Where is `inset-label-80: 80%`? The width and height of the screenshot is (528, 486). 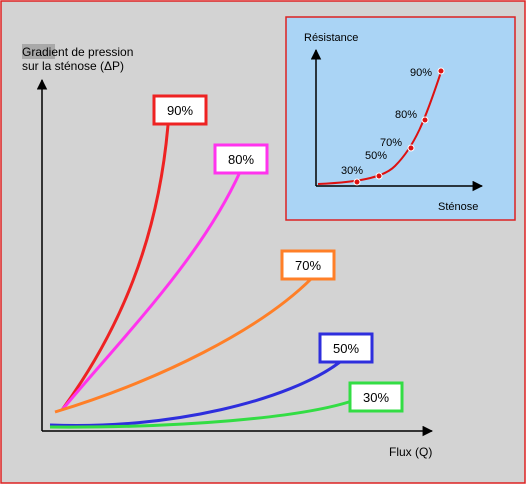
inset-label-80: 80% is located at coordinates (406, 115).